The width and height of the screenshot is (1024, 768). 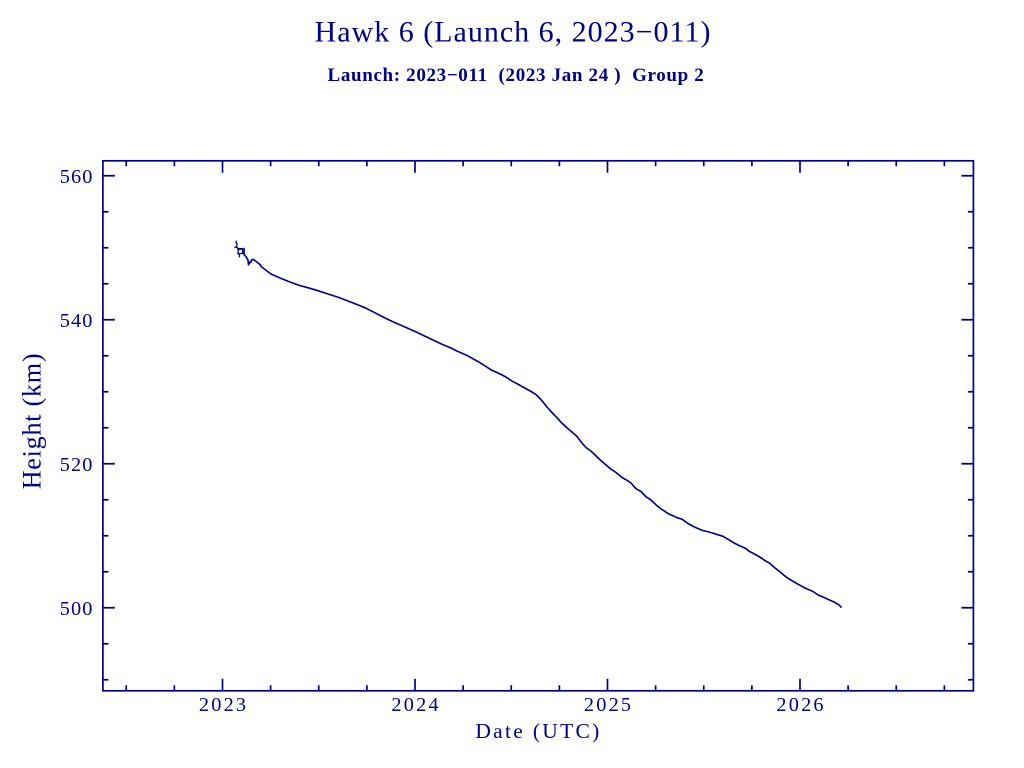 I want to click on svg-text:Launch: 2023−011 (2023 Jan 24: Launch: 2023−011 (2023 Jan 24 ) Group 2, so click(x=516, y=75).